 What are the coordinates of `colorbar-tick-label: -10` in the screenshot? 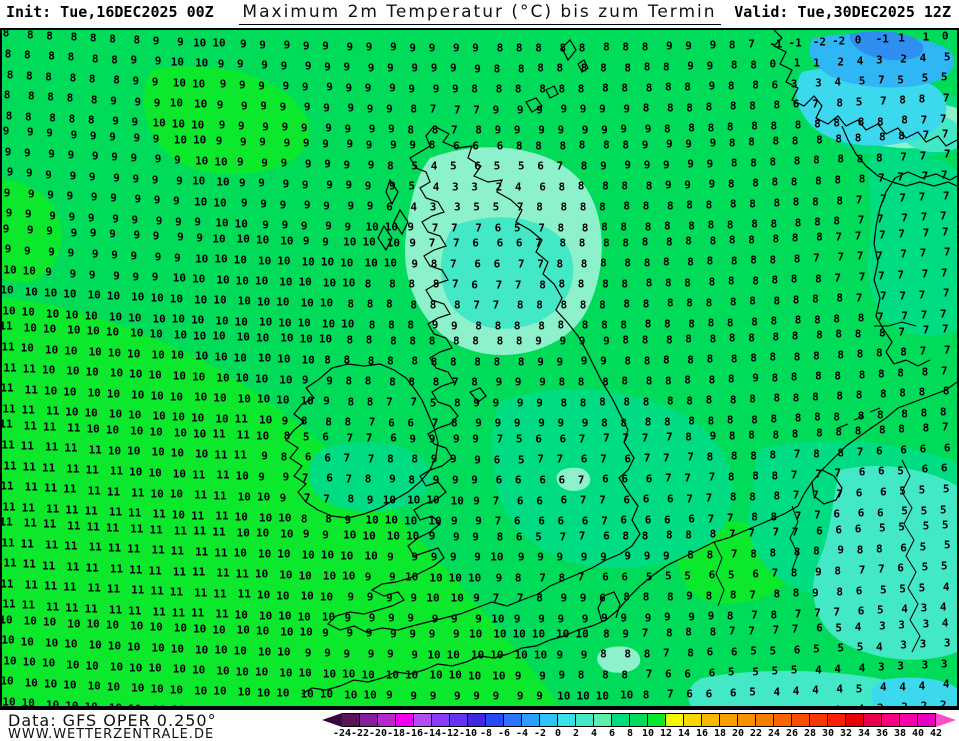 It's located at (468, 733).